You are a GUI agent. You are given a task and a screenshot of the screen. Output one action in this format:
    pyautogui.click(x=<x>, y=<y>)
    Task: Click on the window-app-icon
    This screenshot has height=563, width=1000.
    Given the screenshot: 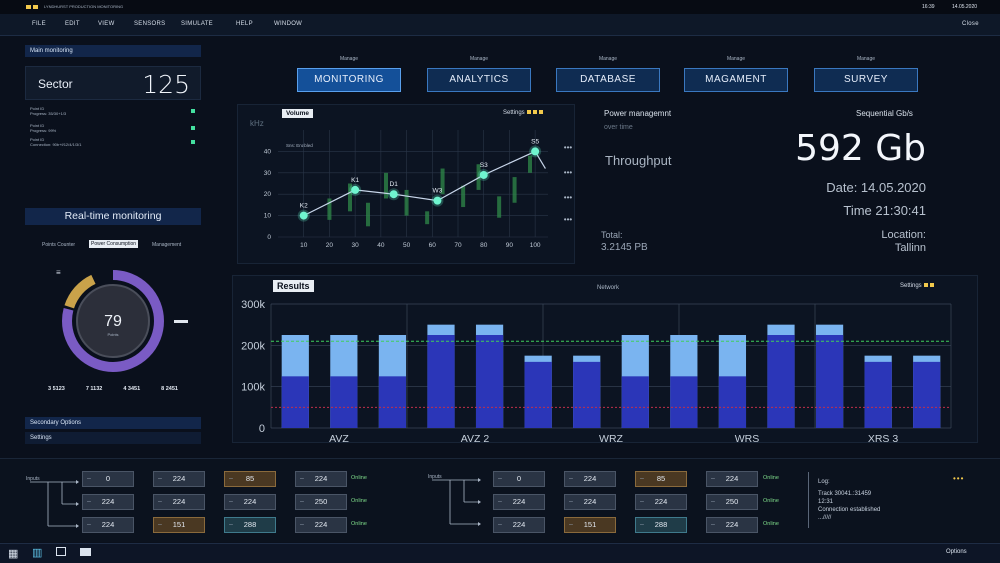 What is the action you would take?
    pyautogui.click(x=61, y=551)
    